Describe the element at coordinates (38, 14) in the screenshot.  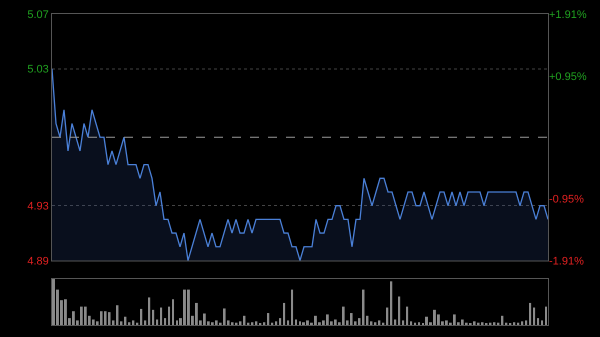
I see `y-tick-label: 5.07` at that location.